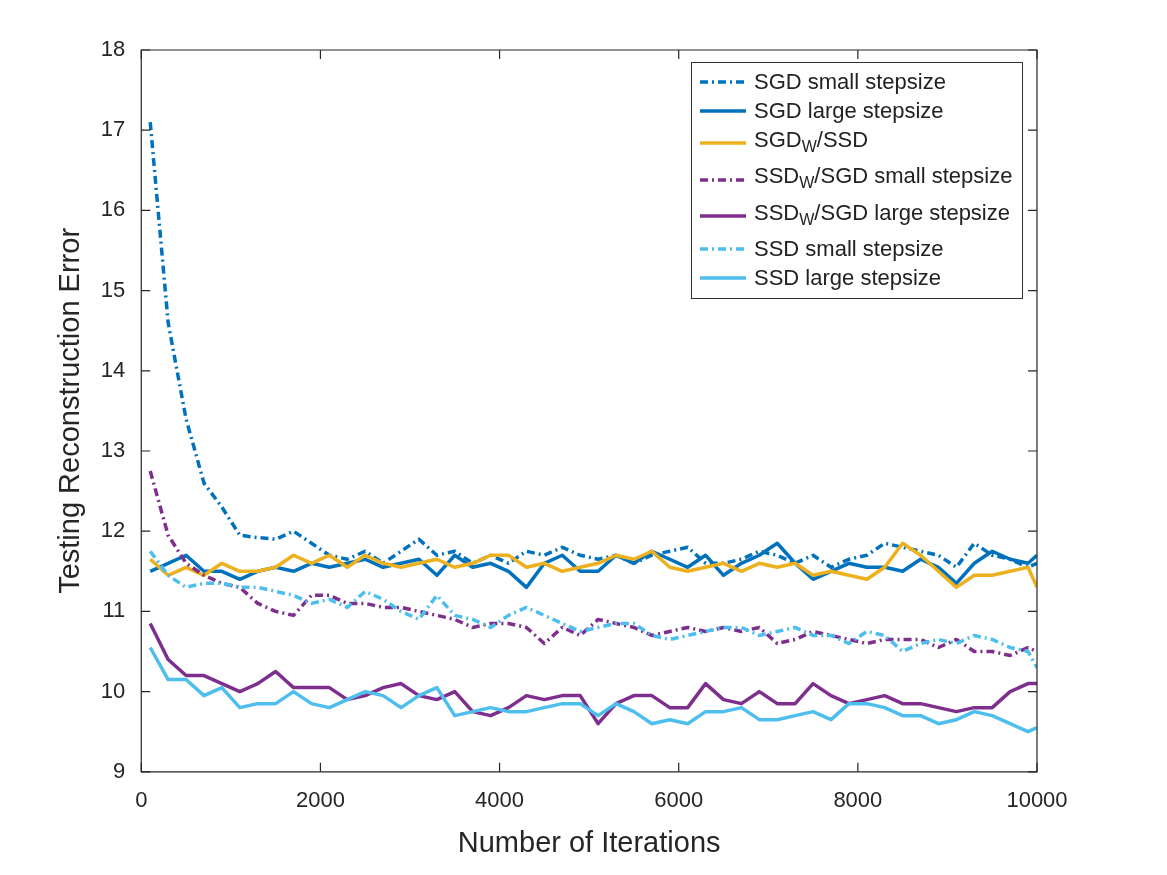 The height and width of the screenshot is (875, 1167). I want to click on x-tick-label: 6000, so click(679, 800).